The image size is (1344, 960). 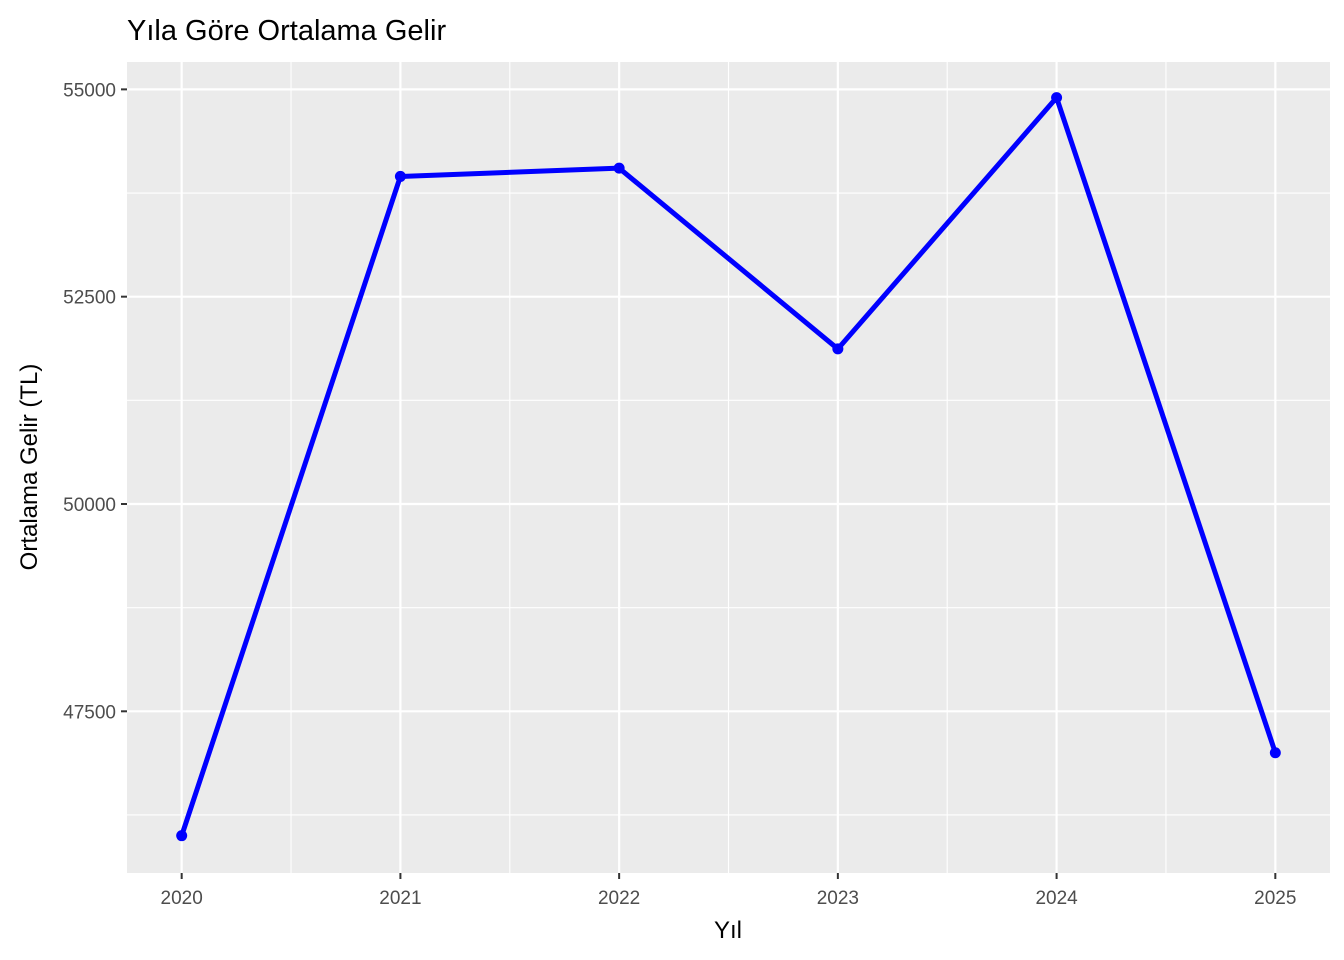 I want to click on chart-title: Yıla Göre Ortalama Gelir, so click(x=286, y=31).